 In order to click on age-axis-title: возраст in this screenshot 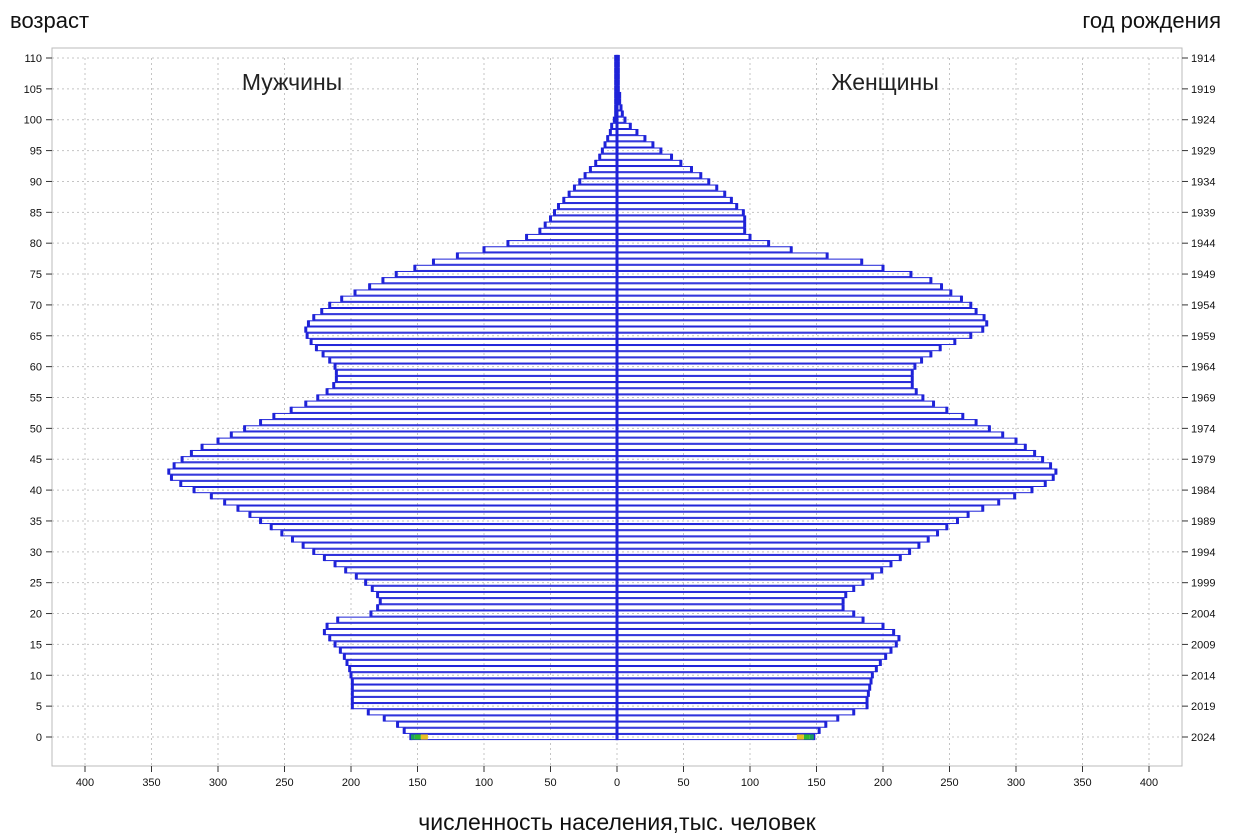, I will do `click(50, 20)`.